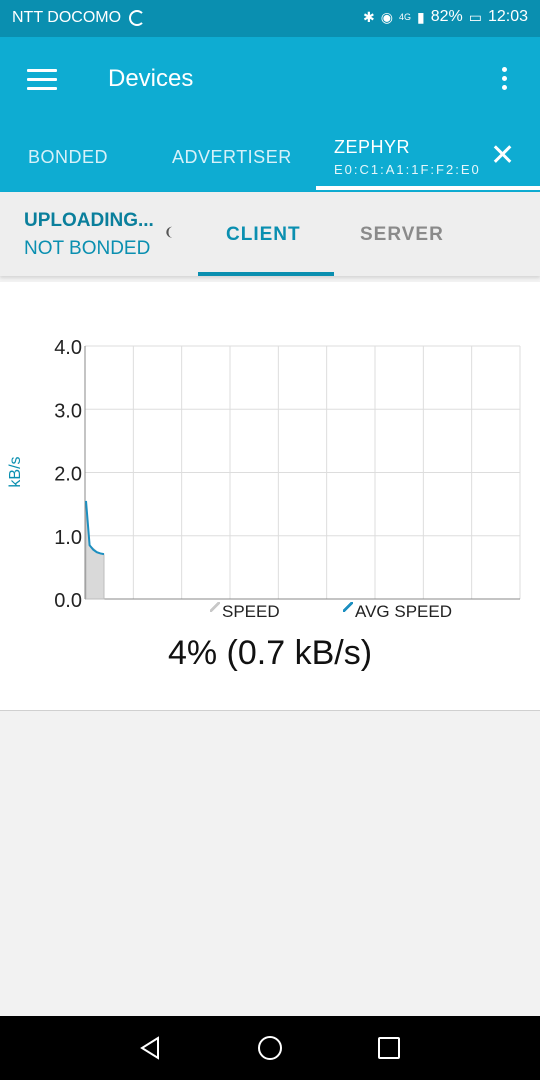 The width and height of the screenshot is (540, 1080). What do you see at coordinates (67, 17) in the screenshot?
I see `carrier-name: NTT DOCOMO` at bounding box center [67, 17].